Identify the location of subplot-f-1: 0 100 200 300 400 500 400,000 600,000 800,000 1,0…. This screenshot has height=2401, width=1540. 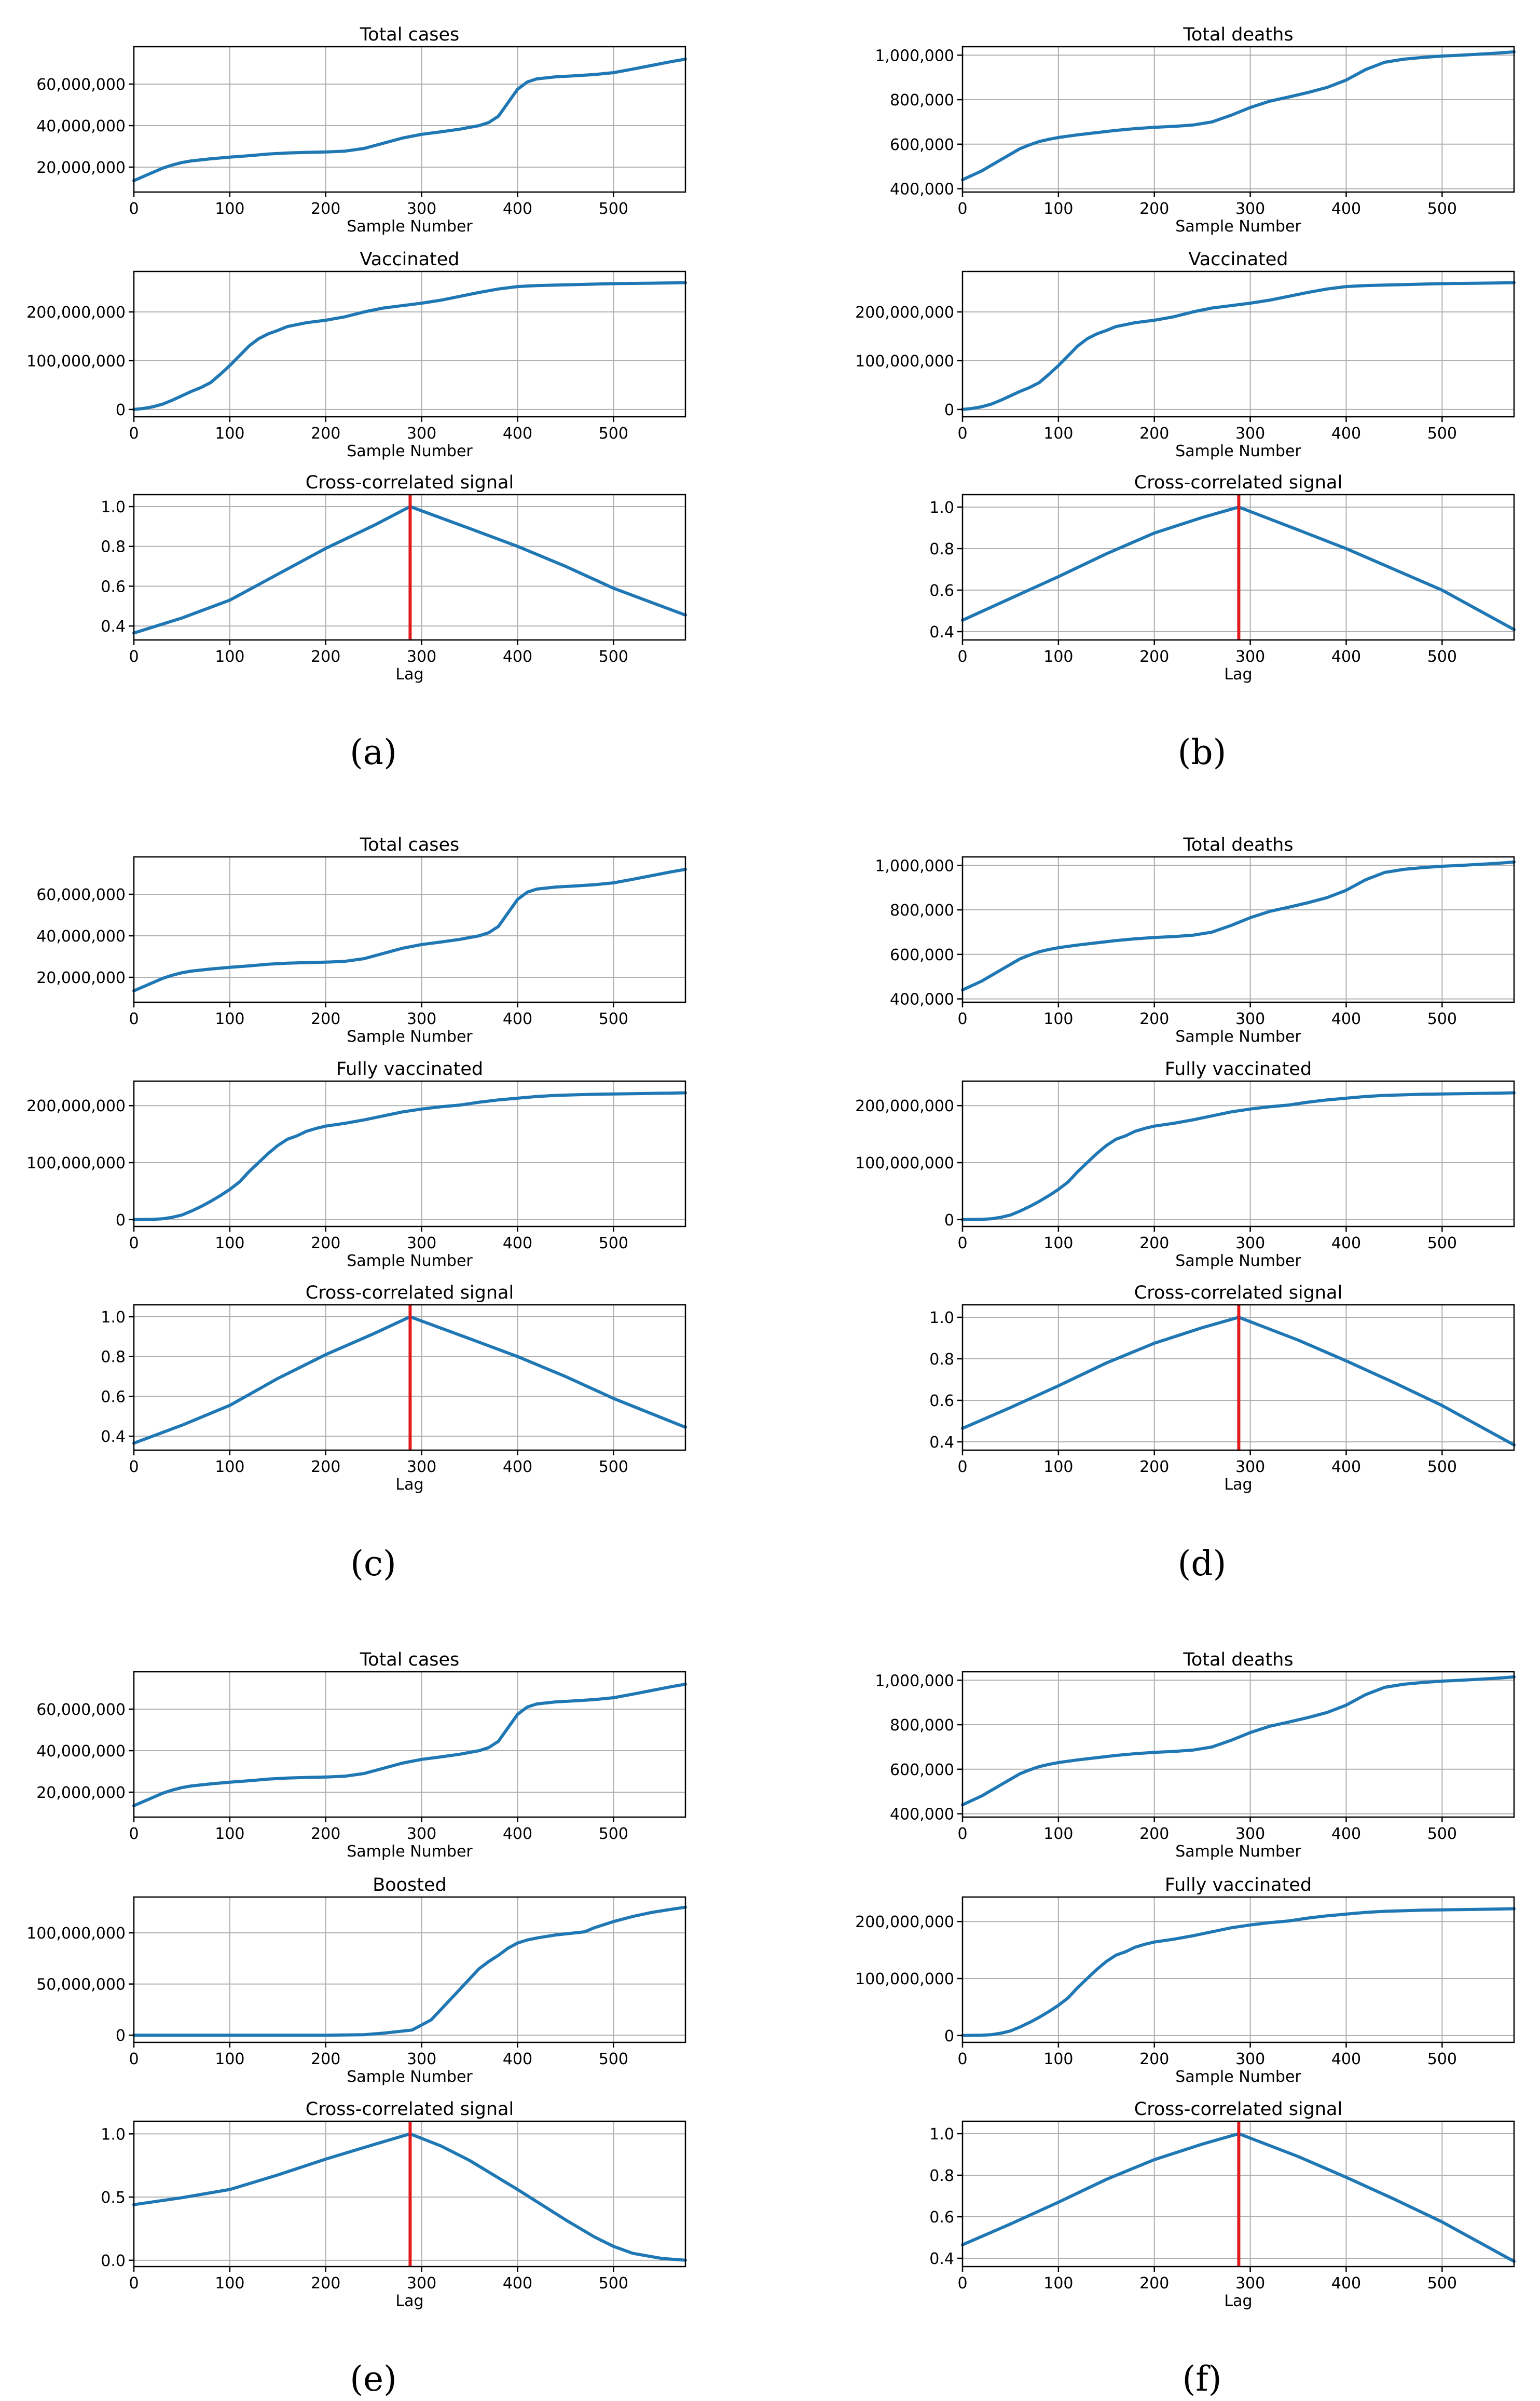
(1195, 1755).